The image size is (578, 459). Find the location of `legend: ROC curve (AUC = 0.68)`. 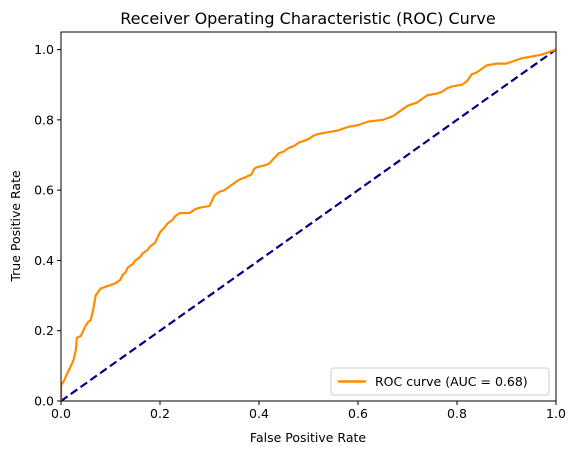

legend: ROC curve (AUC = 0.68) is located at coordinates (440, 381).